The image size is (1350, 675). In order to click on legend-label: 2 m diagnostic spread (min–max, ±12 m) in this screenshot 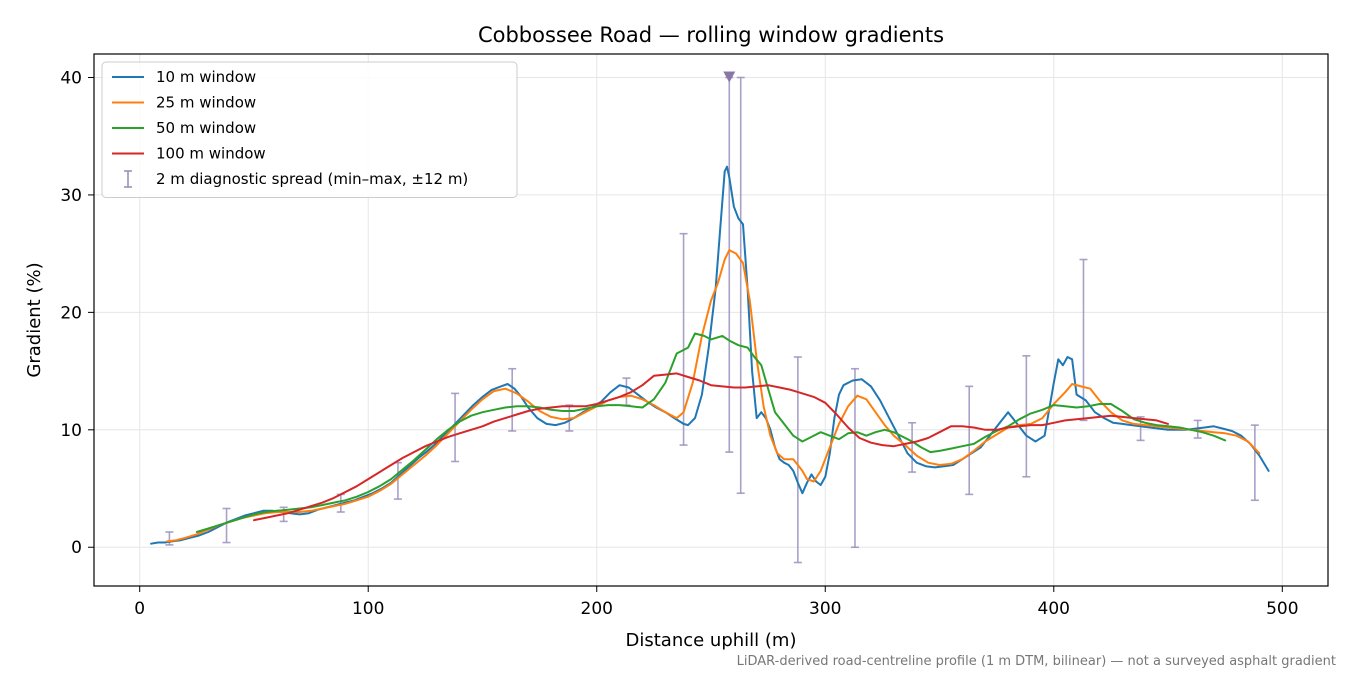, I will do `click(312, 179)`.